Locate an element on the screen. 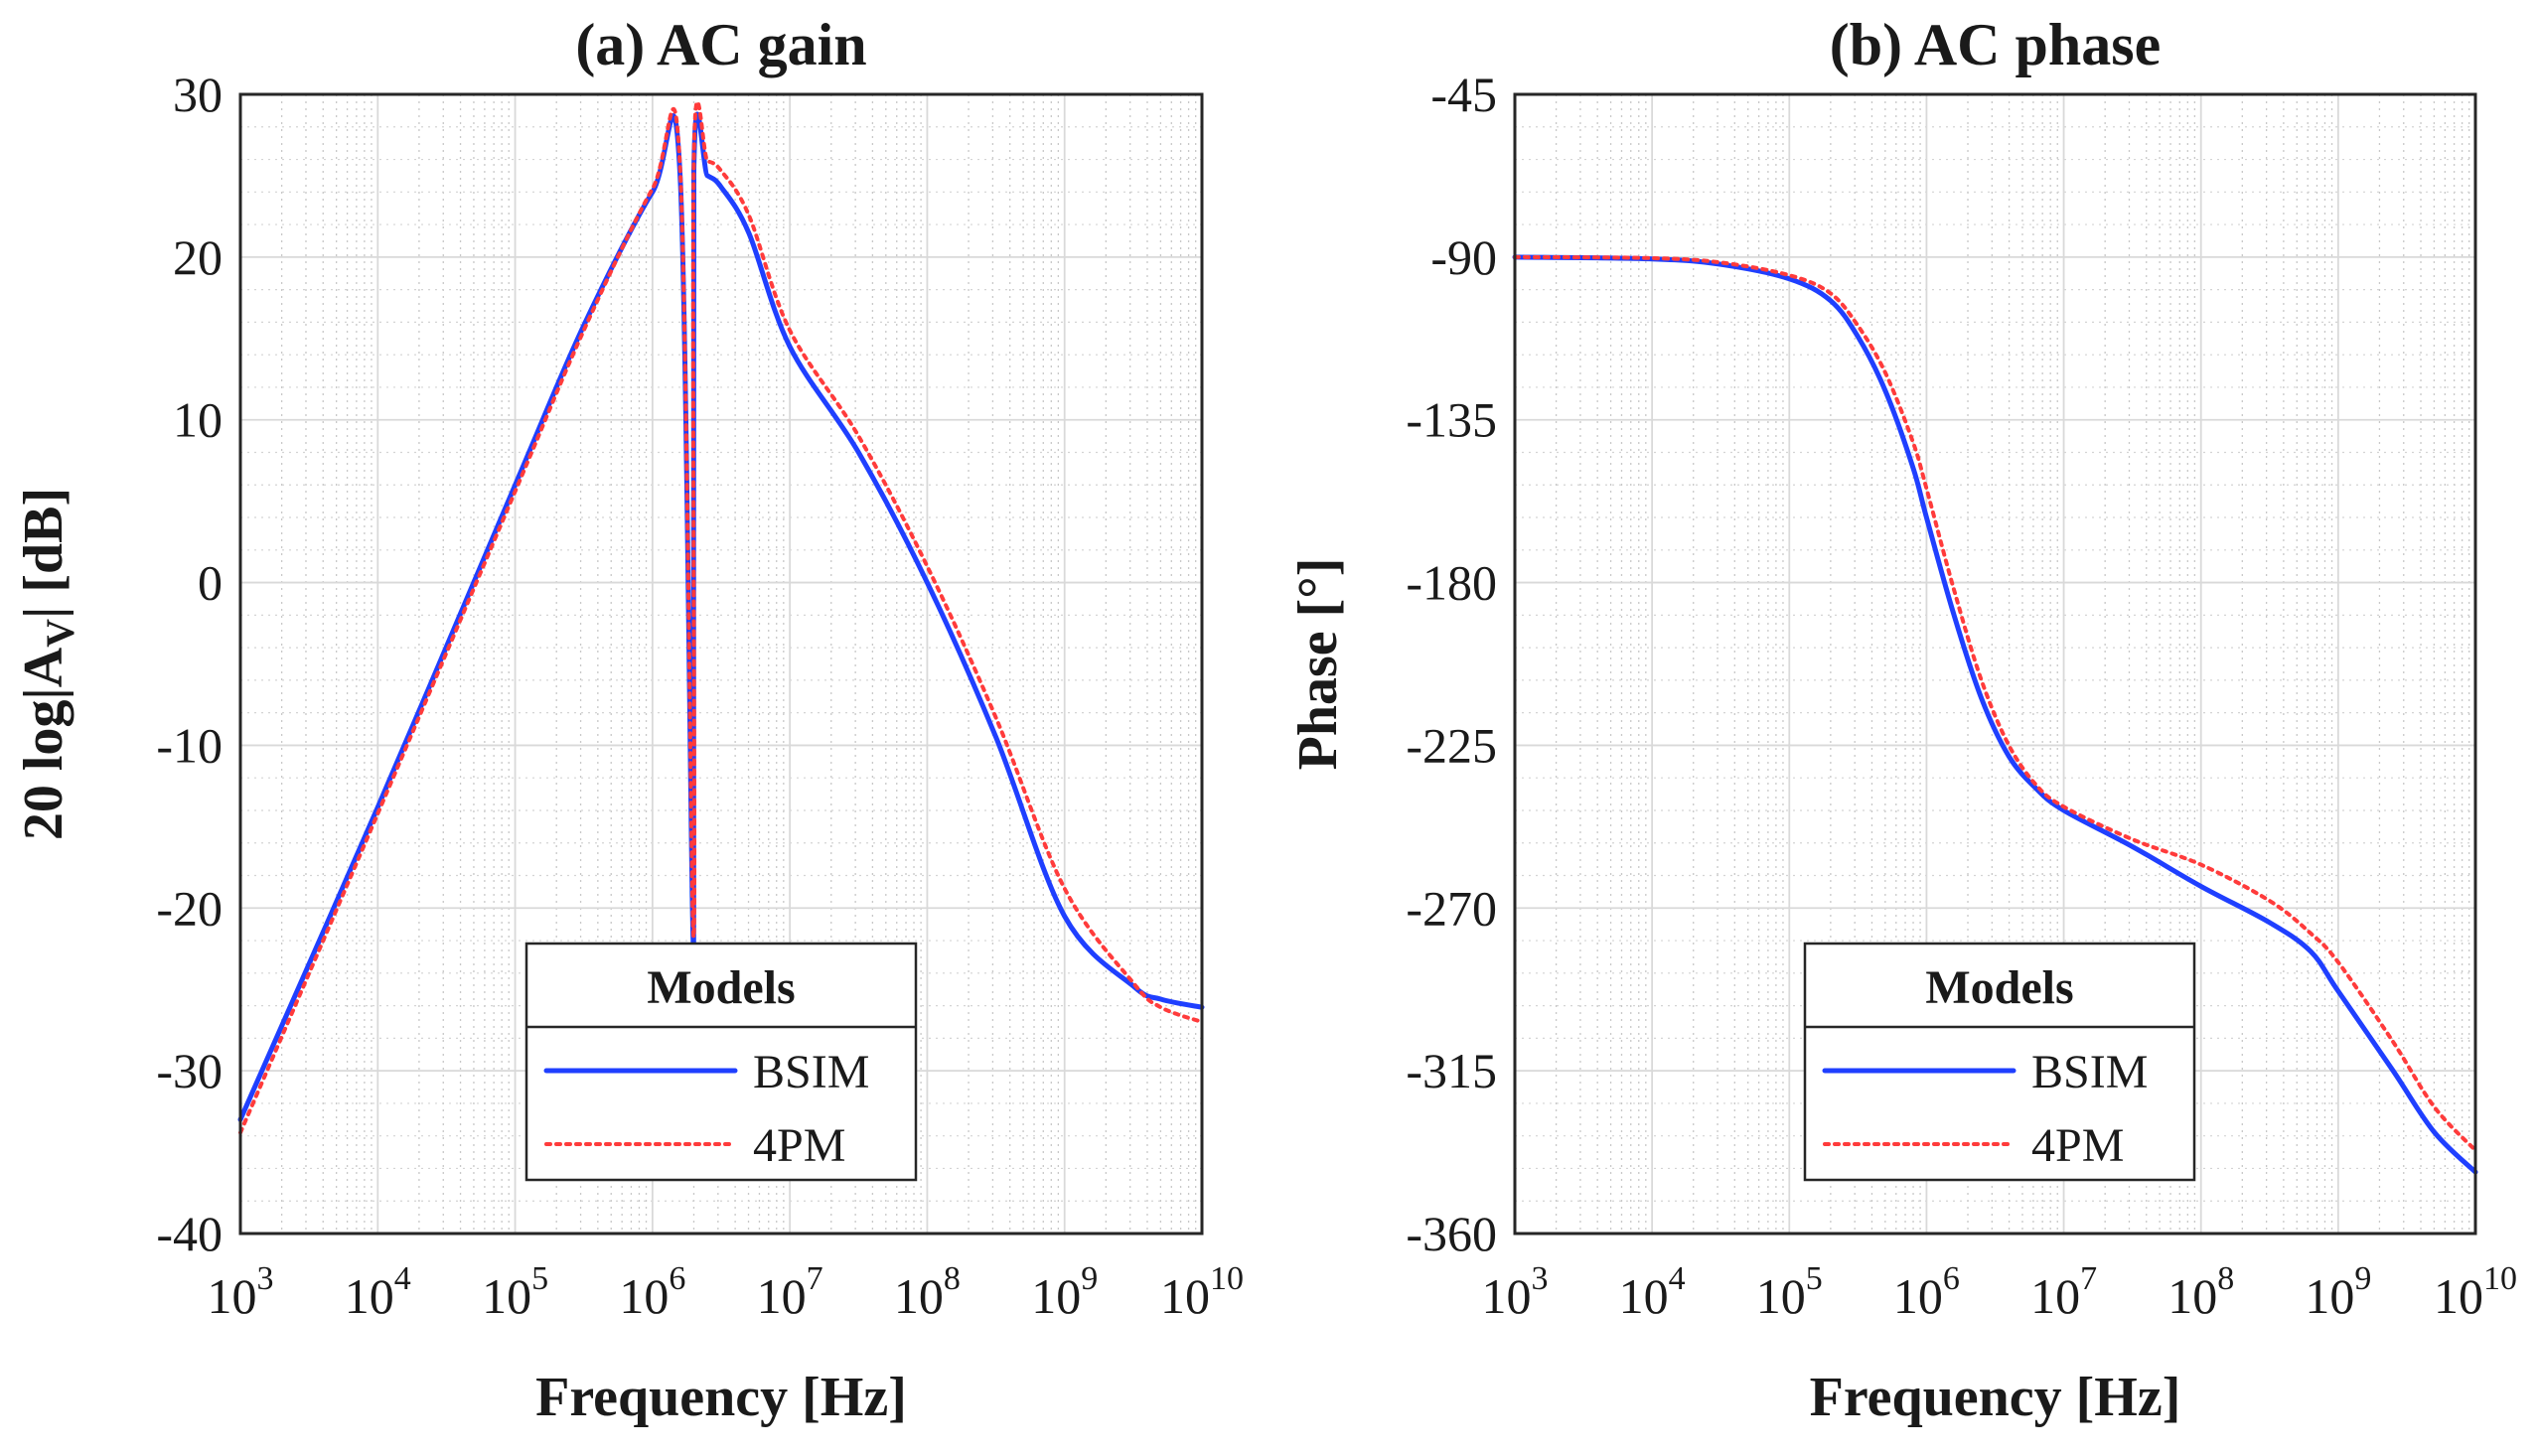  y-axis-label: 20 log|AV| [dB] is located at coordinates (47, 664).